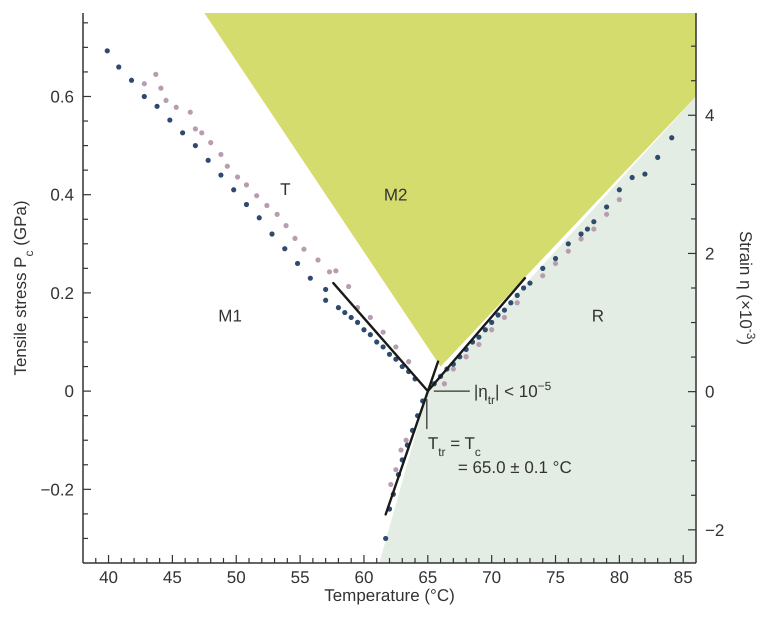  What do you see at coordinates (108, 577) in the screenshot?
I see `x-tick-label: 40` at bounding box center [108, 577].